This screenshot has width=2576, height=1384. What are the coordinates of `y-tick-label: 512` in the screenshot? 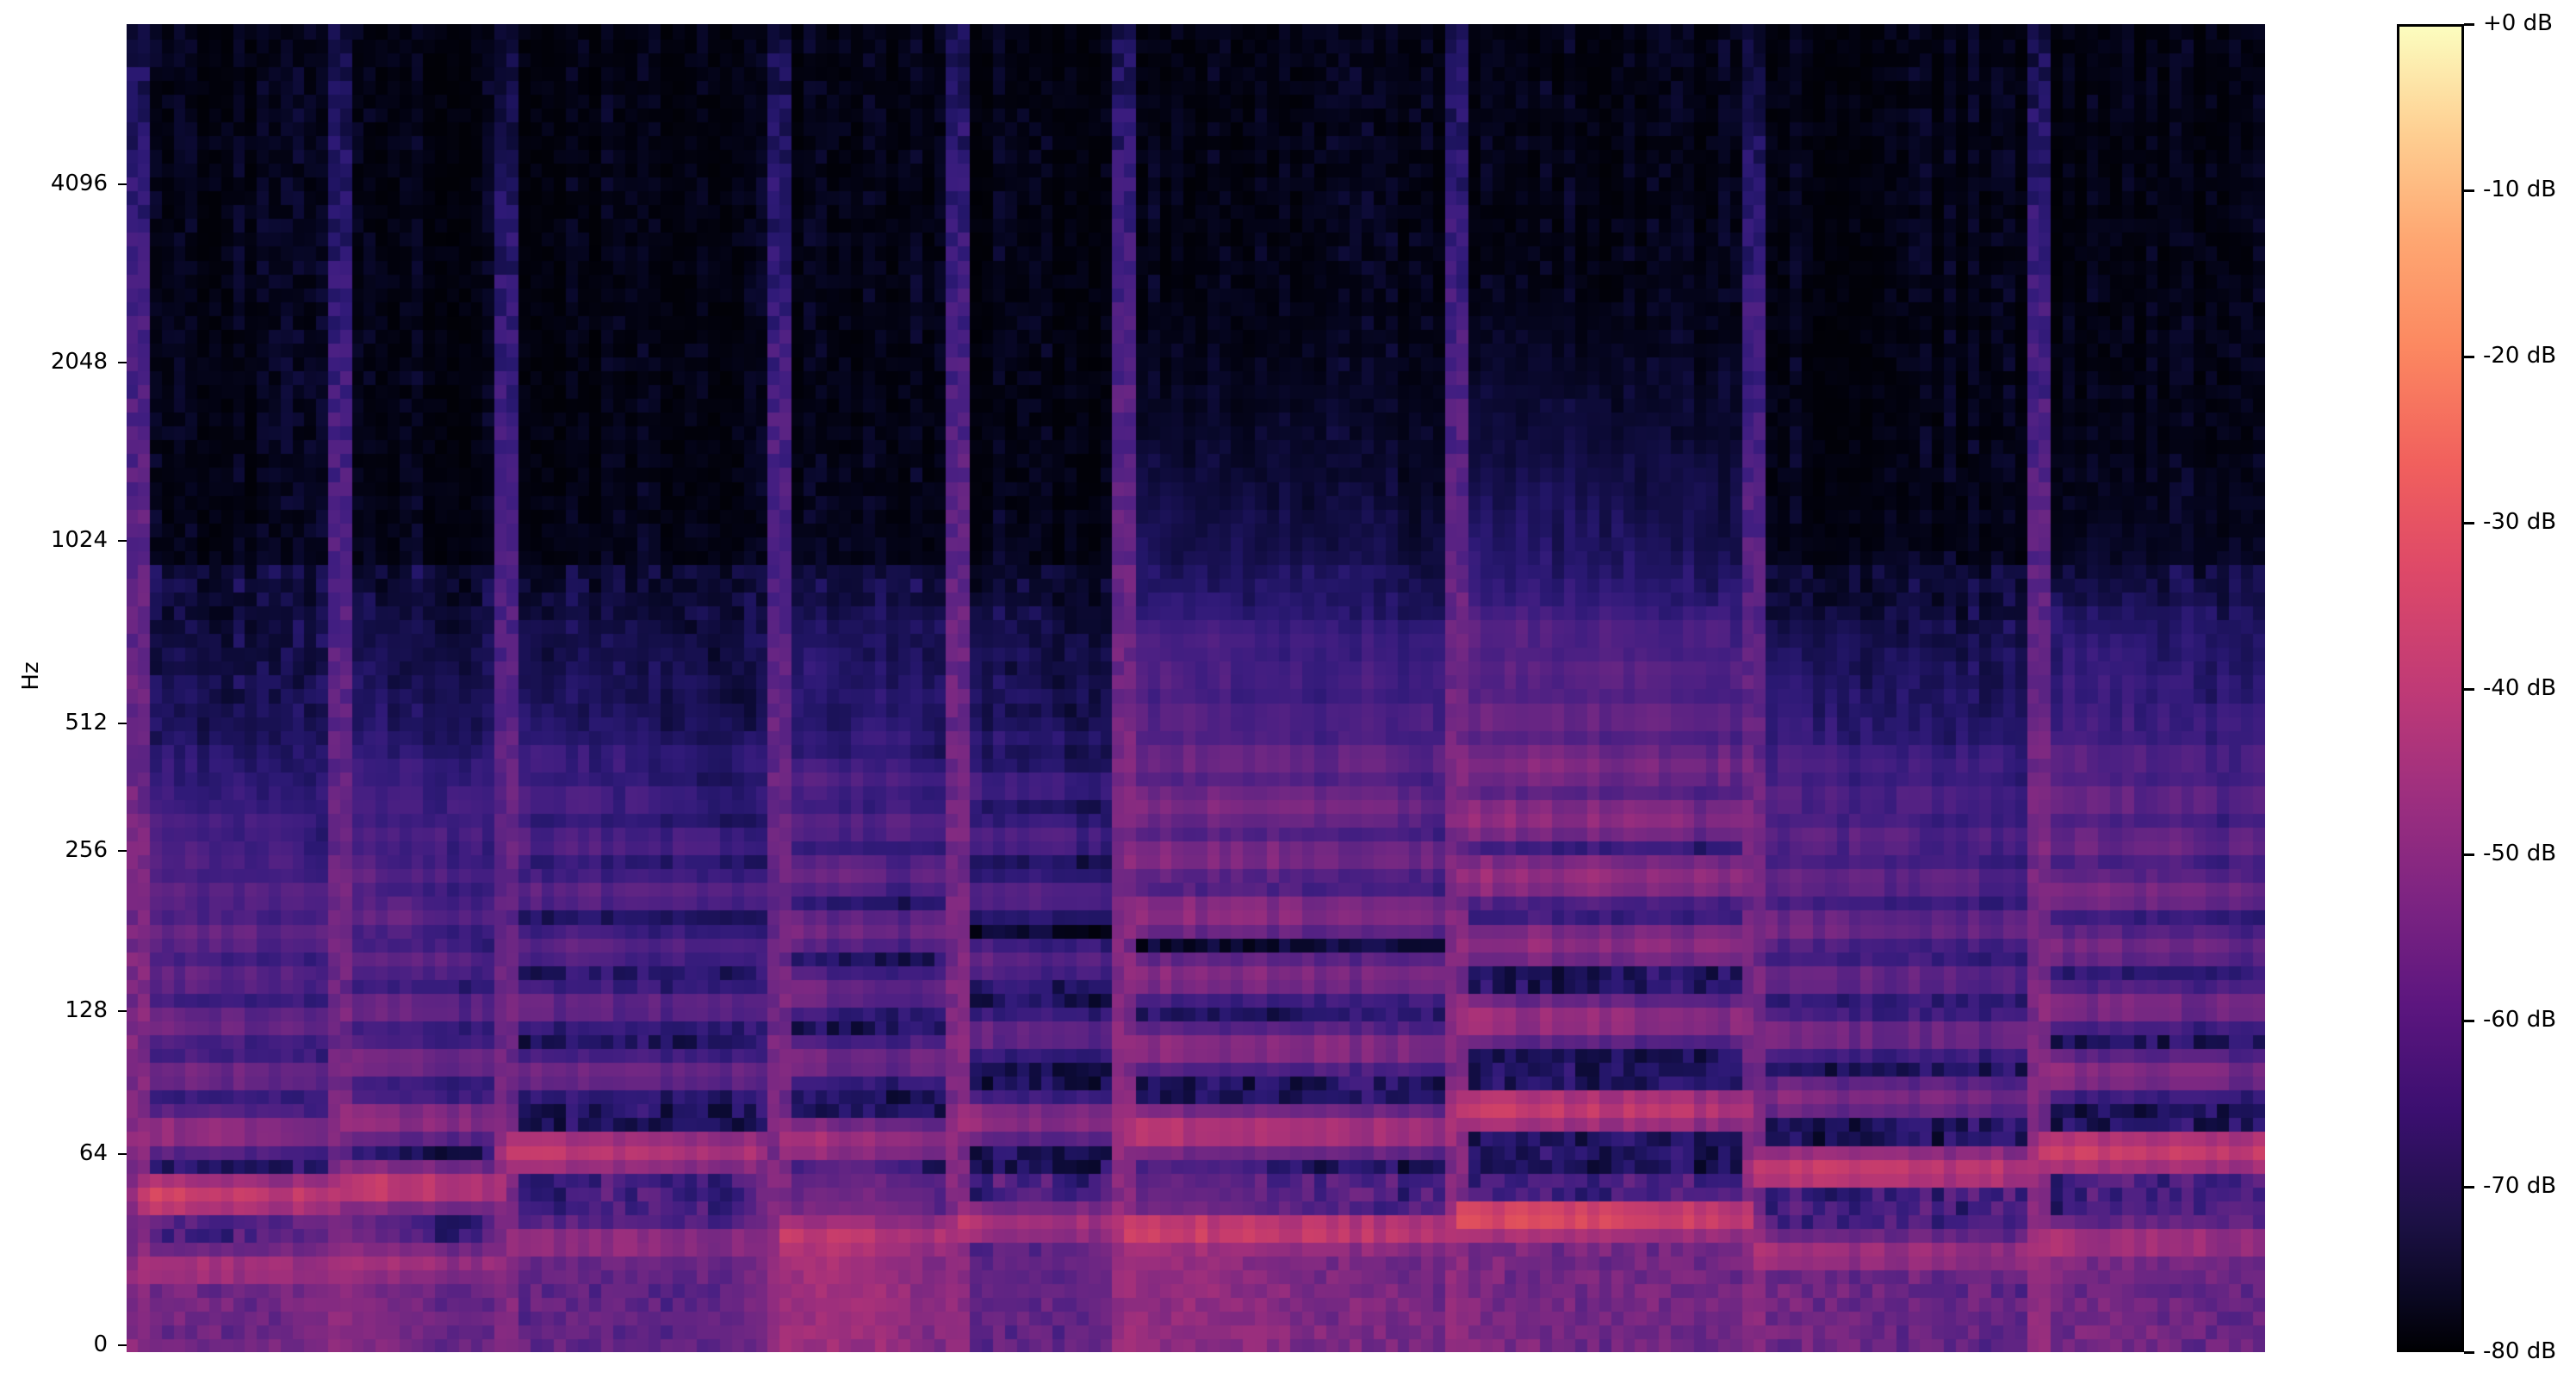 It's located at (86, 722).